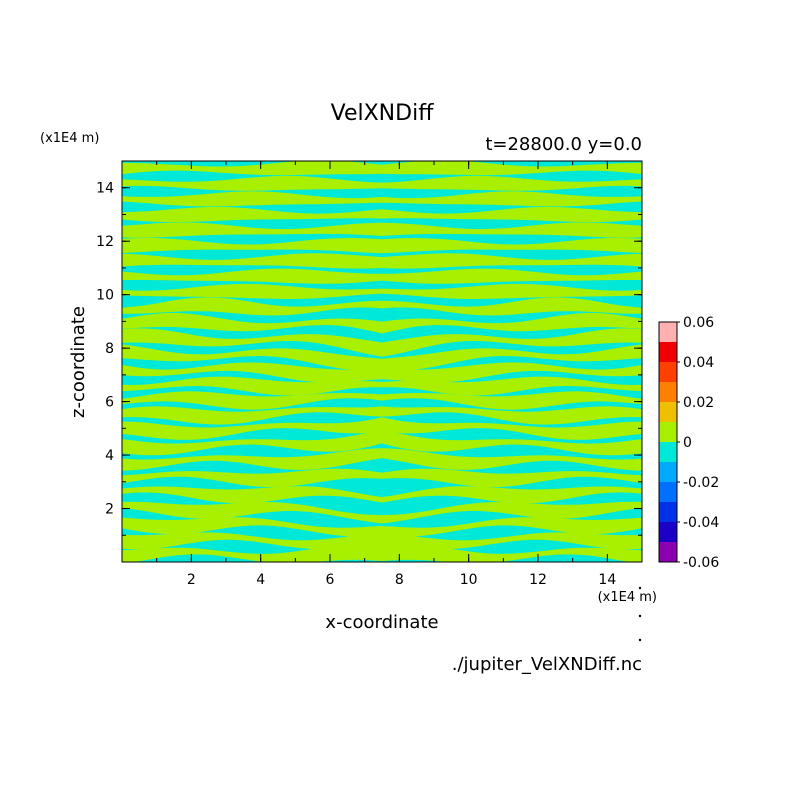  Describe the element at coordinates (701, 563) in the screenshot. I see `colorbar-tick-label: -0.06` at that location.